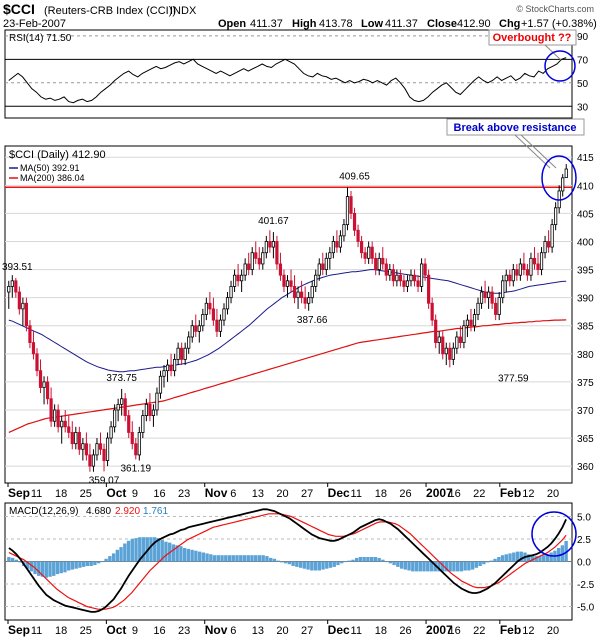 The height and width of the screenshot is (644, 600). I want to click on x-axis-label: Sep, so click(19, 493).